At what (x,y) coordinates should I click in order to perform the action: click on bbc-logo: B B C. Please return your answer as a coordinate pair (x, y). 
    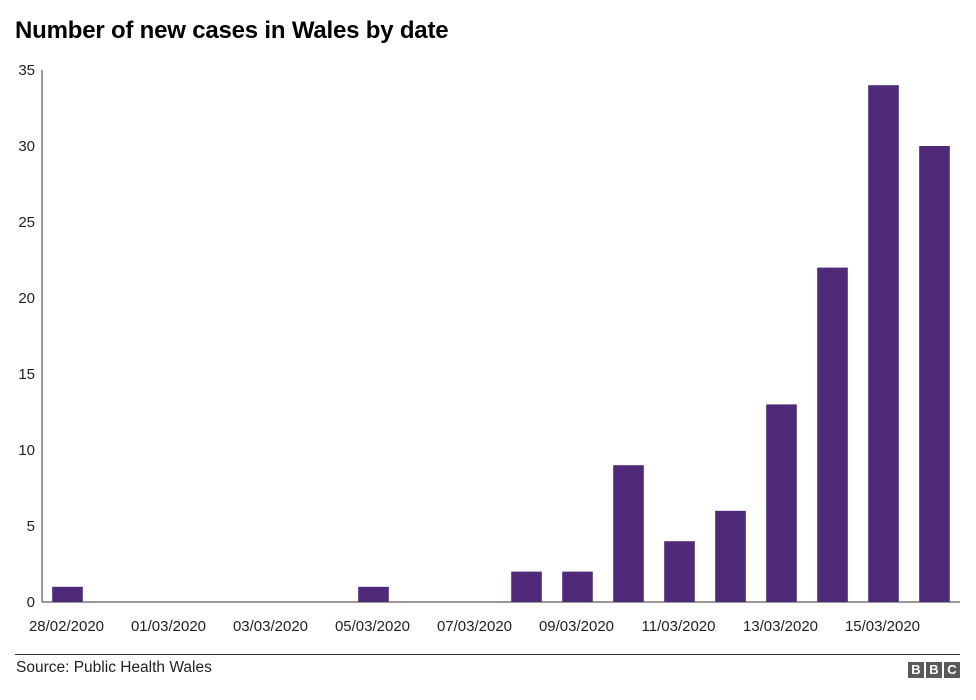
    Looking at the image, I should click on (934, 670).